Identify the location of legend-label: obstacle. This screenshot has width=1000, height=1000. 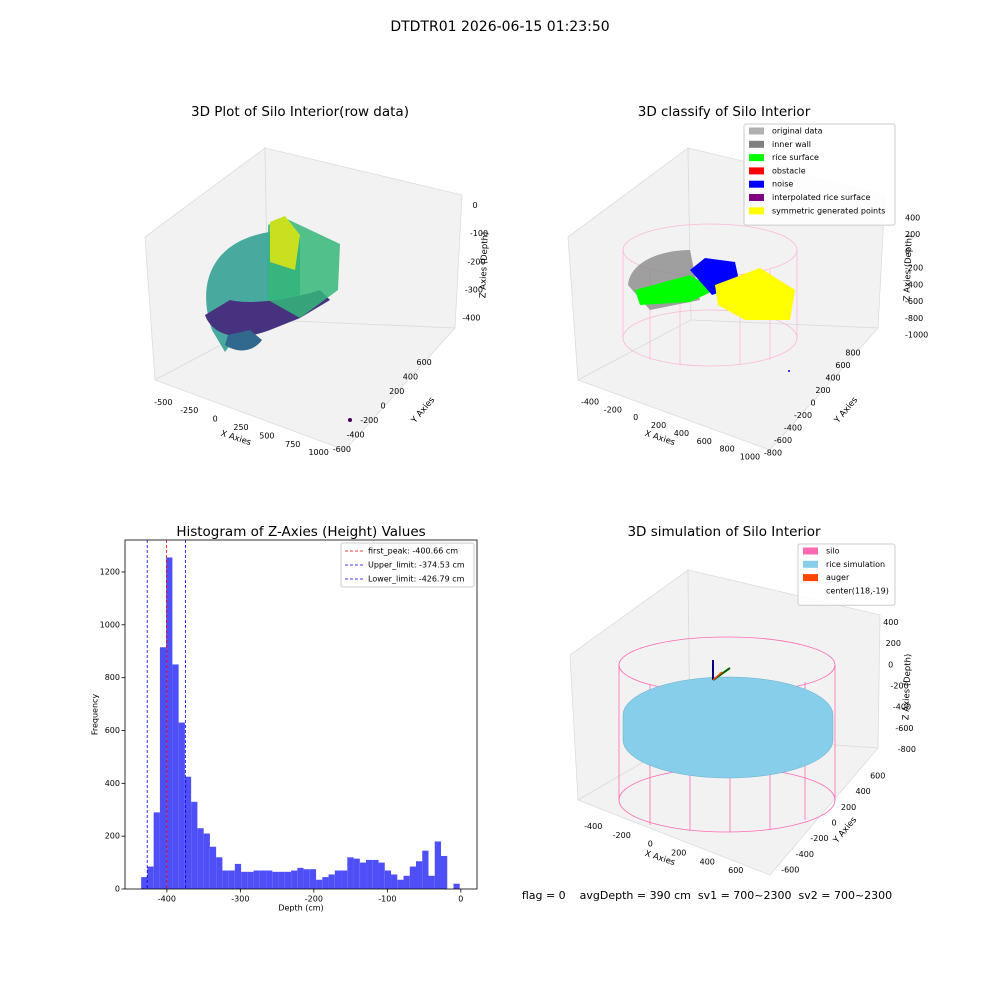
(789, 170).